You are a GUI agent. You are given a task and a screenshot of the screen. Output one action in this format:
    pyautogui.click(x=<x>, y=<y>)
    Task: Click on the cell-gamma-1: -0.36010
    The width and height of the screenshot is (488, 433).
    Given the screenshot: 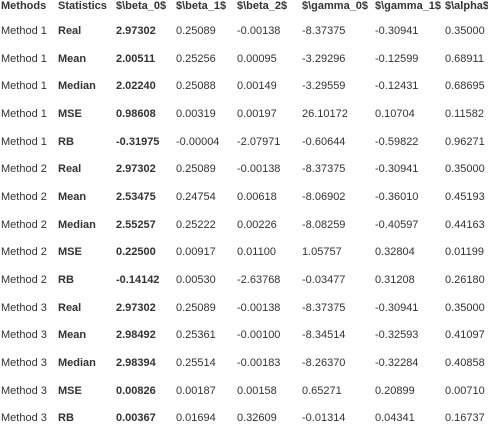 What is the action you would take?
    pyautogui.click(x=397, y=196)
    